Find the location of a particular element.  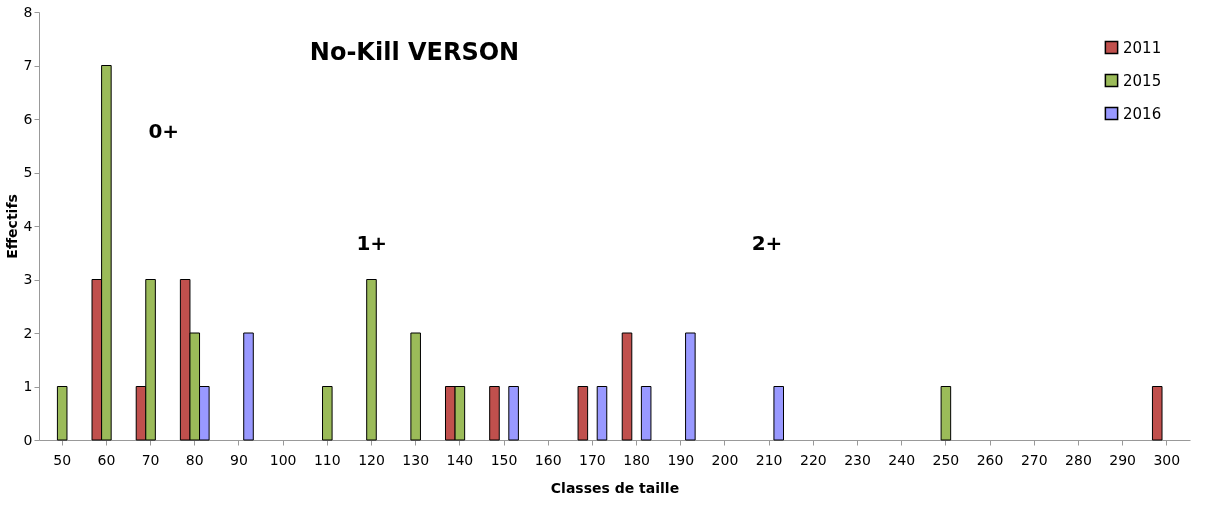

x-tick-label: 70 is located at coordinates (150, 459).